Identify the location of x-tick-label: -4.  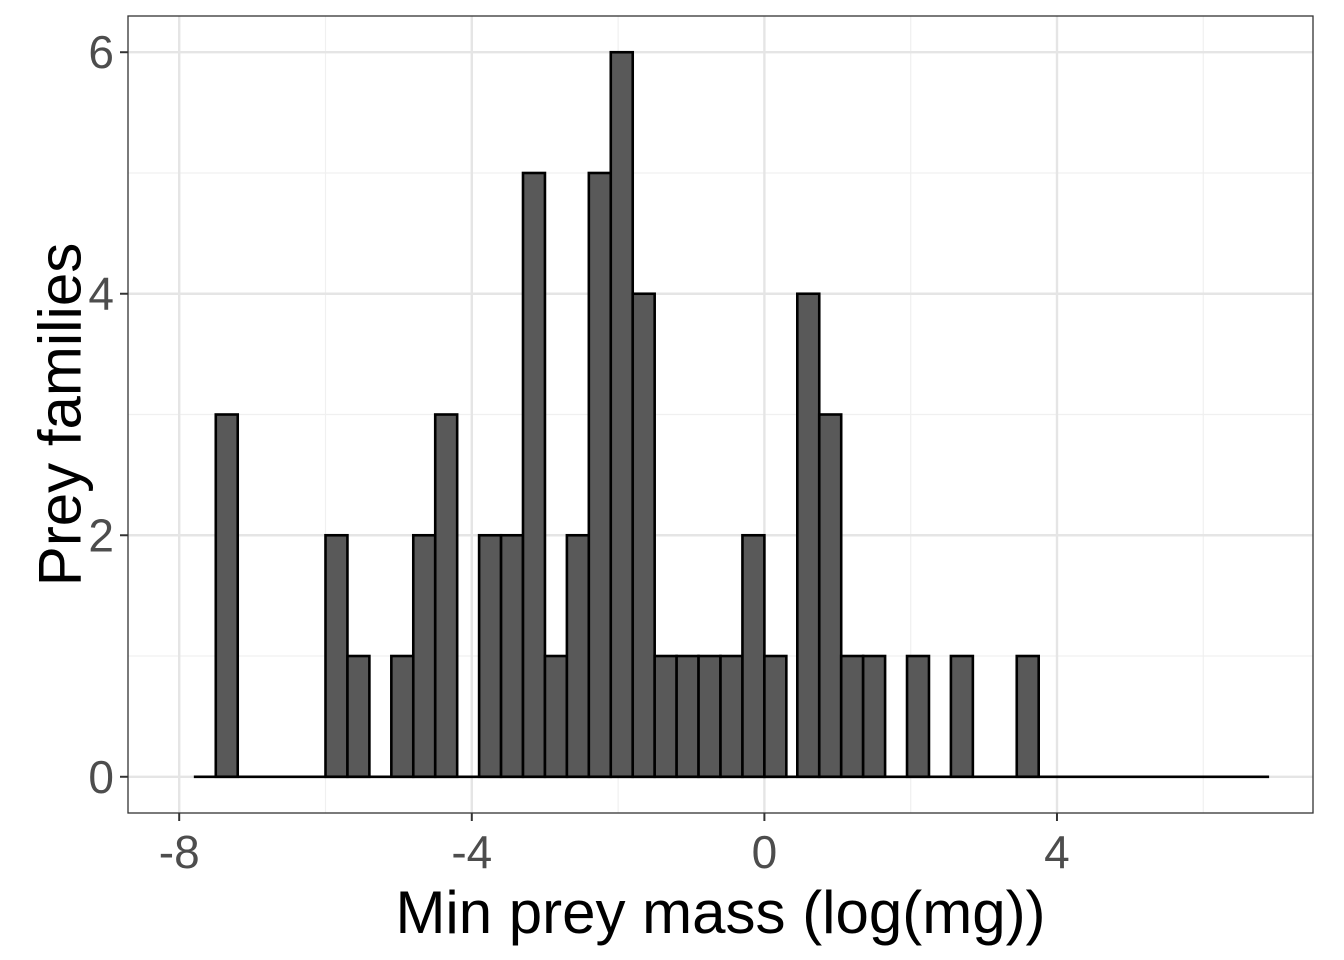
(471, 852).